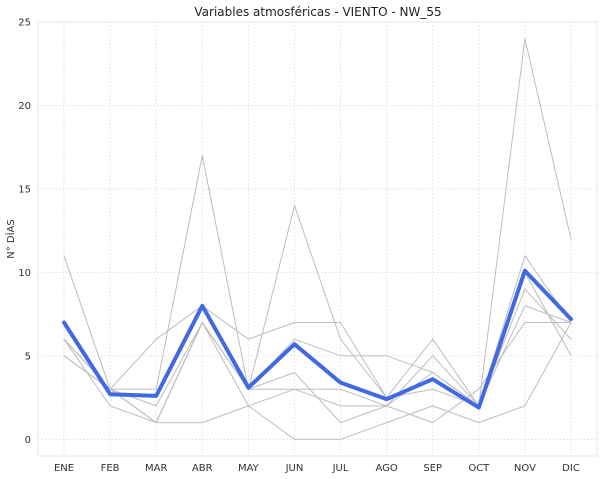 The width and height of the screenshot is (603, 479). What do you see at coordinates (24, 23) in the screenshot?
I see `y-tick-label: 25` at bounding box center [24, 23].